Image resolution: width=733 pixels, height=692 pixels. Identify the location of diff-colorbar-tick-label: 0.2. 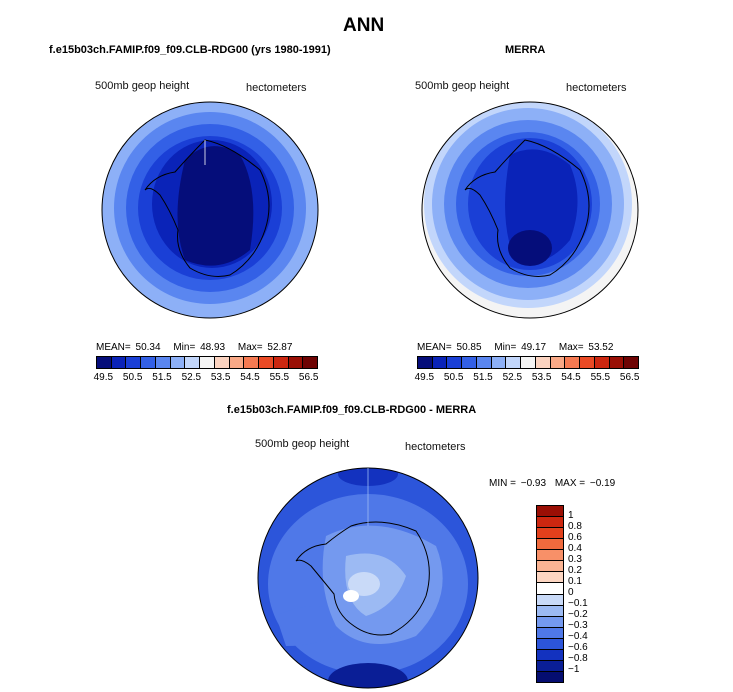
(575, 570).